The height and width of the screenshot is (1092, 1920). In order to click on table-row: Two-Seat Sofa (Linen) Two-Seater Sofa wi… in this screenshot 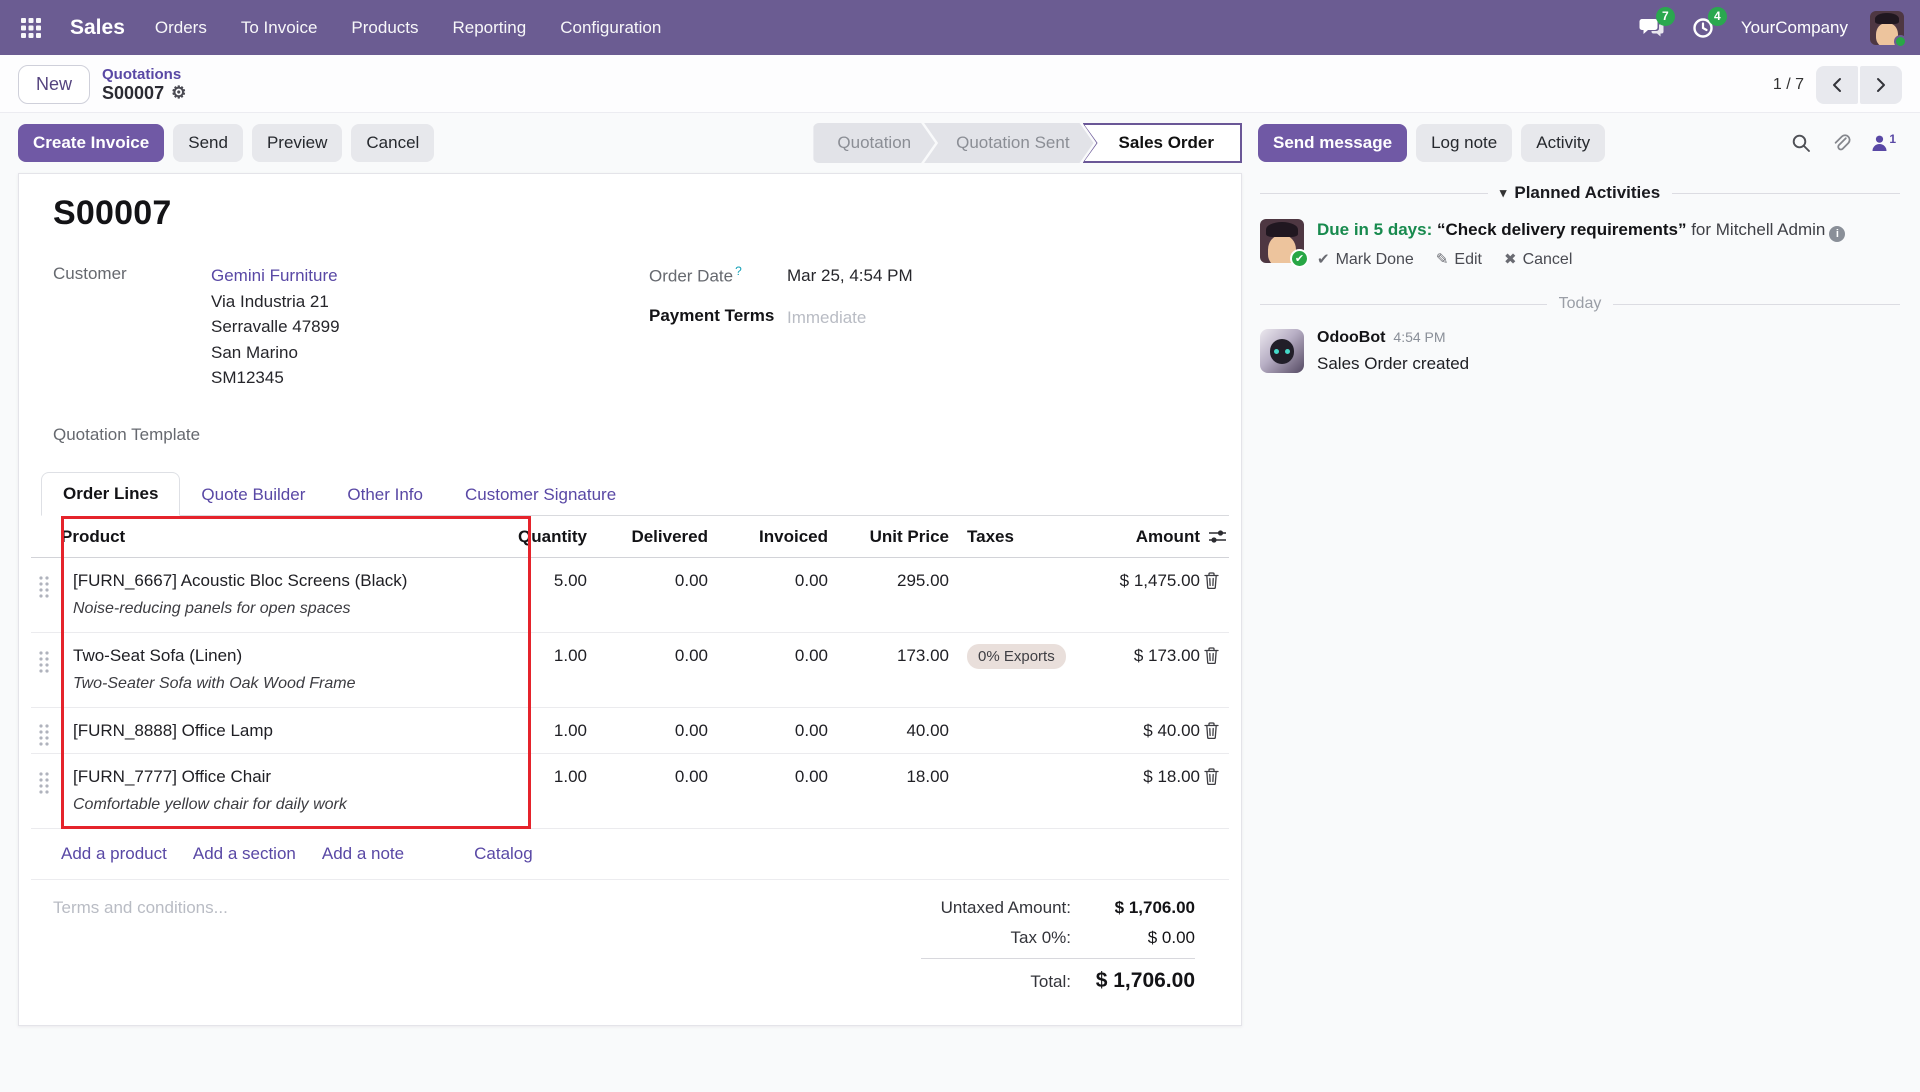, I will do `click(630, 670)`.